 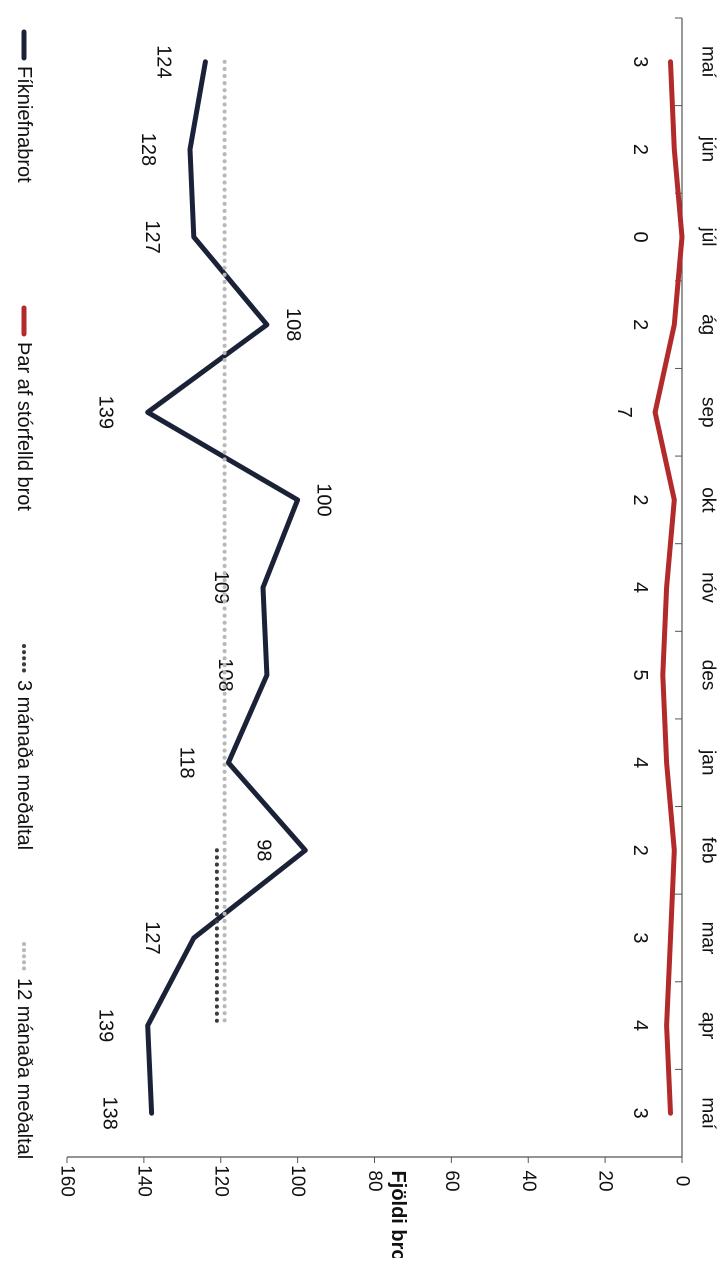 What do you see at coordinates (708, 237) in the screenshot?
I see `category-tick-label: júl` at bounding box center [708, 237].